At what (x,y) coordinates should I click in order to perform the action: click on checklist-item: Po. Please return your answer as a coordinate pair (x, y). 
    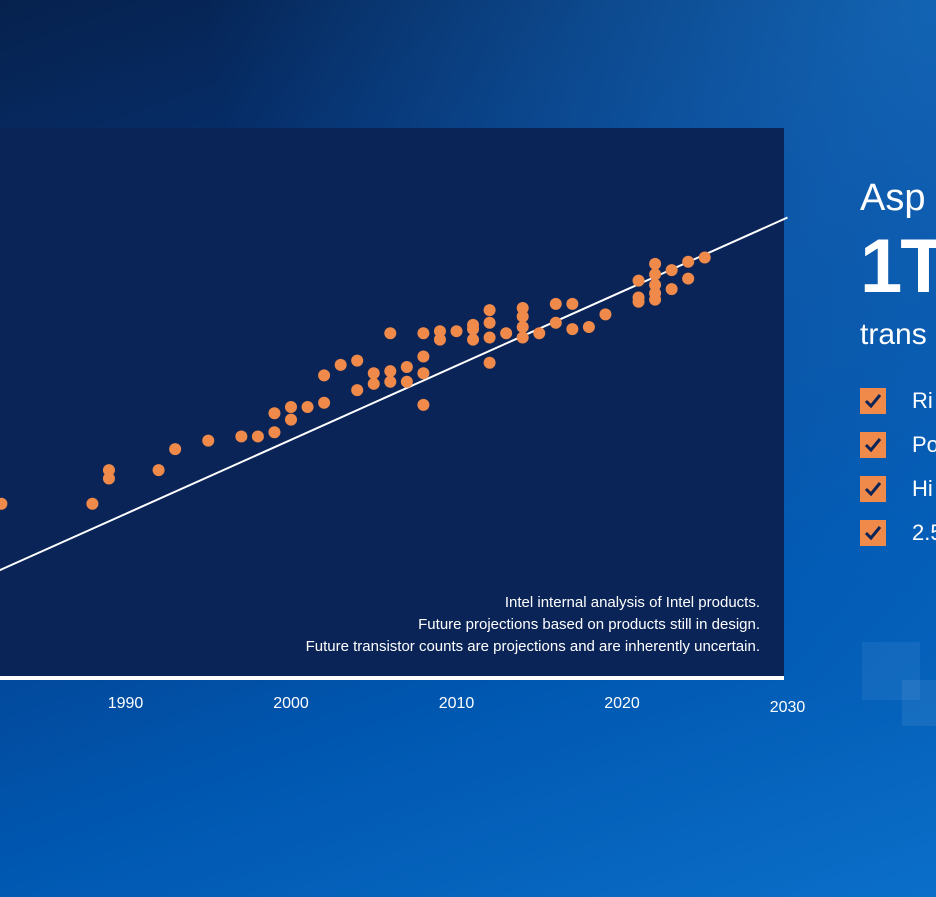
    Looking at the image, I should click on (898, 445).